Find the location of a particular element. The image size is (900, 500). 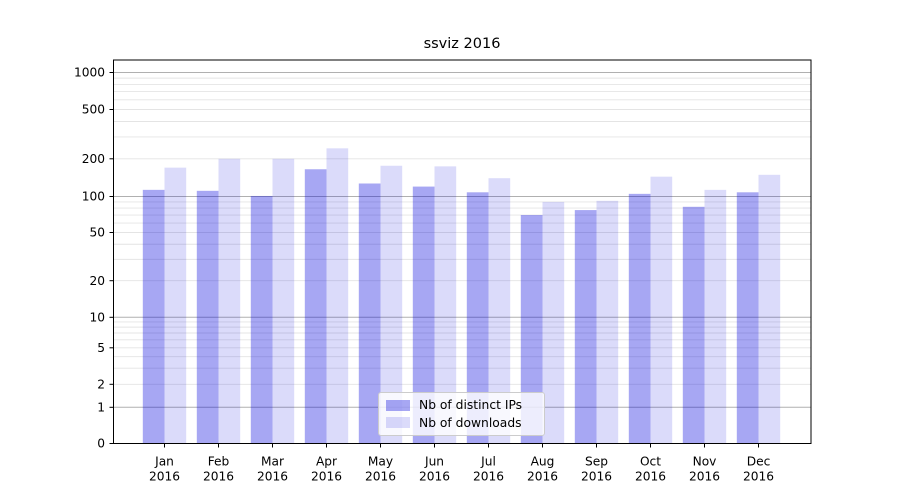

bar-feb-2016-downloads is located at coordinates (229, 301).